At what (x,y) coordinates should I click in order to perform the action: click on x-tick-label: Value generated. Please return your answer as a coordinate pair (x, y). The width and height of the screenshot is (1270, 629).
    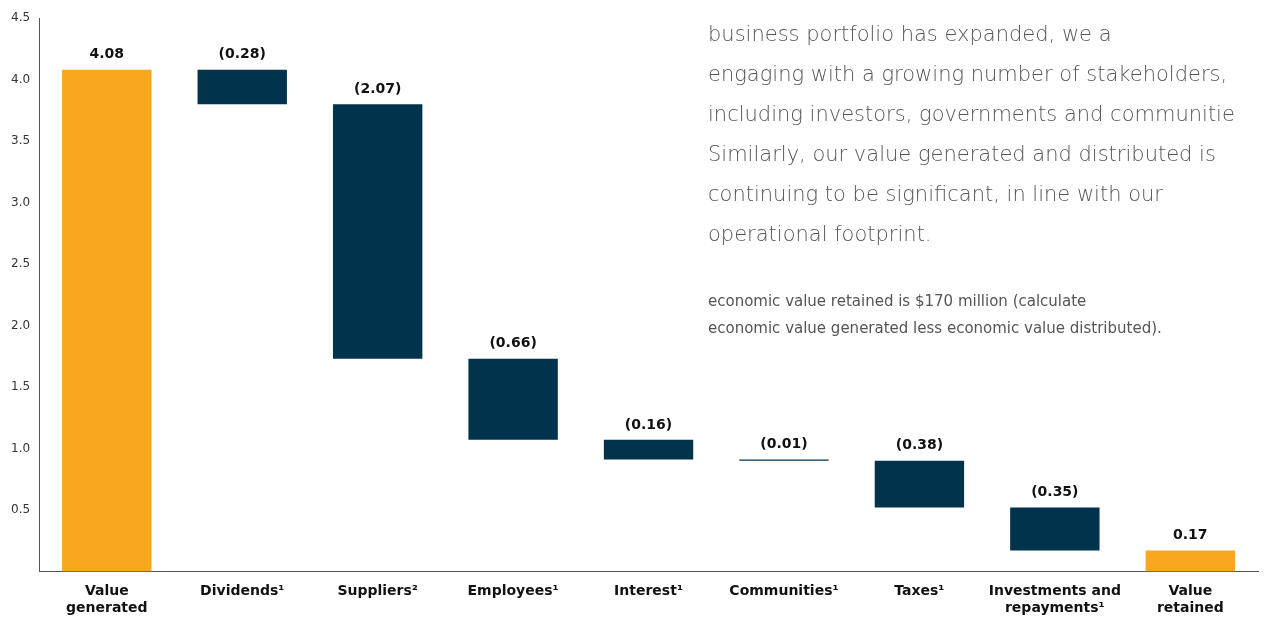
    Looking at the image, I should click on (107, 599).